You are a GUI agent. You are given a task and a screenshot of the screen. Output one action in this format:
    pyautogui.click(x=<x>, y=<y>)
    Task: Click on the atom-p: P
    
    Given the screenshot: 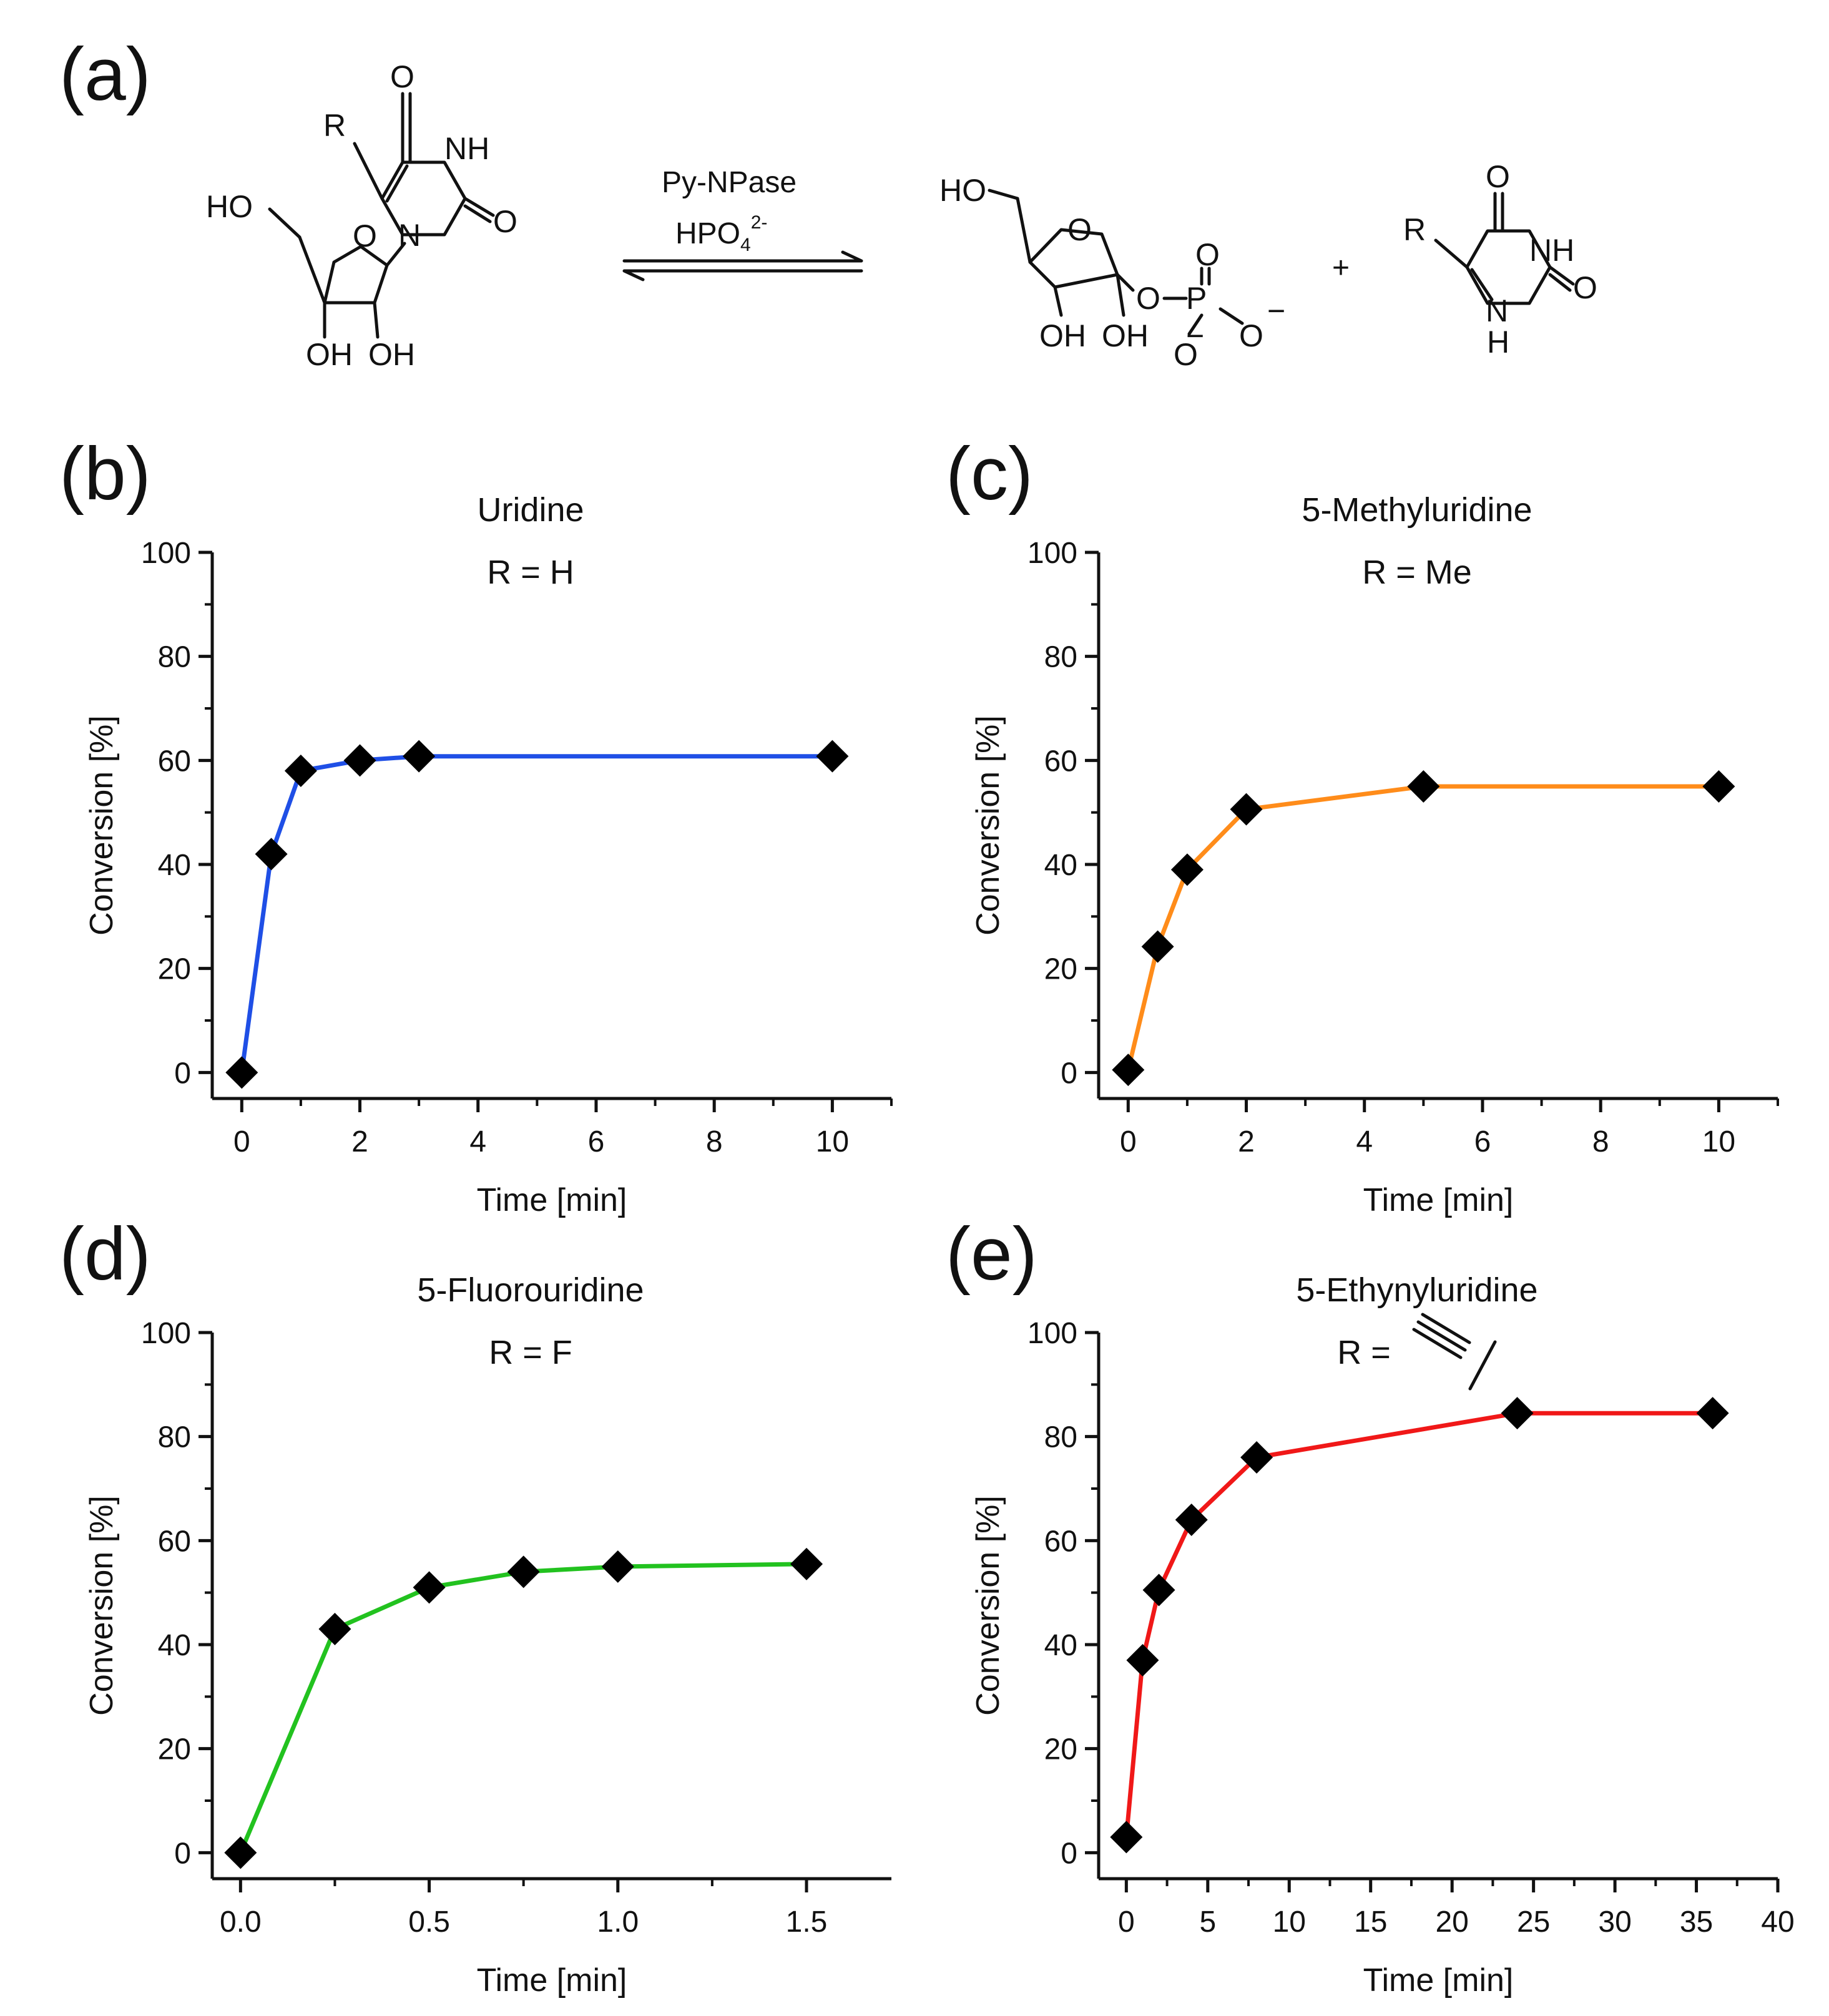 What is the action you would take?
    pyautogui.click(x=1196, y=298)
    